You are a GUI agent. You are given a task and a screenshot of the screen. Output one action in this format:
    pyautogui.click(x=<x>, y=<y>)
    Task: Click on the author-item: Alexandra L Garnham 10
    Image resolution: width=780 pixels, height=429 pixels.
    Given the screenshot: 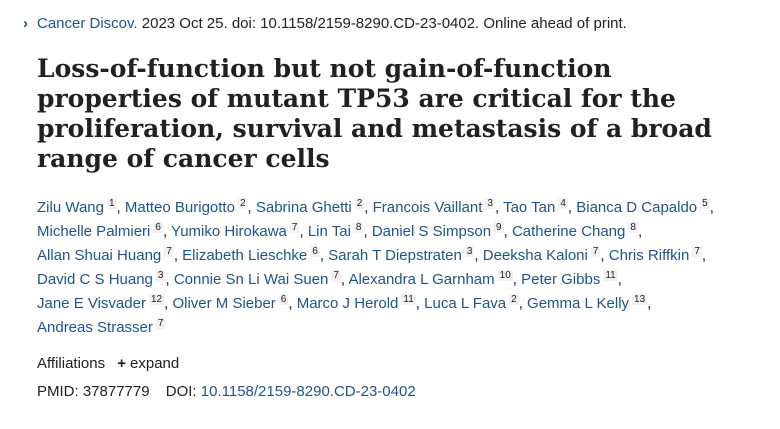 What is the action you would take?
    pyautogui.click(x=430, y=279)
    